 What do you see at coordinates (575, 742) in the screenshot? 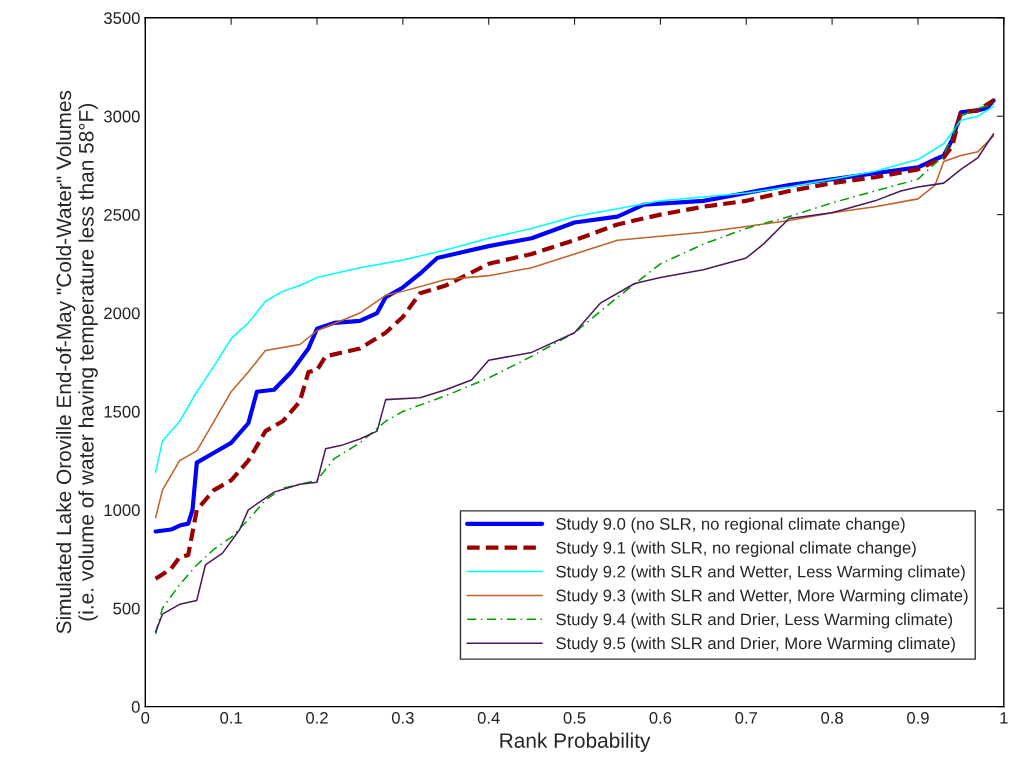
I see `x-axis-title: Rank Probability` at bounding box center [575, 742].